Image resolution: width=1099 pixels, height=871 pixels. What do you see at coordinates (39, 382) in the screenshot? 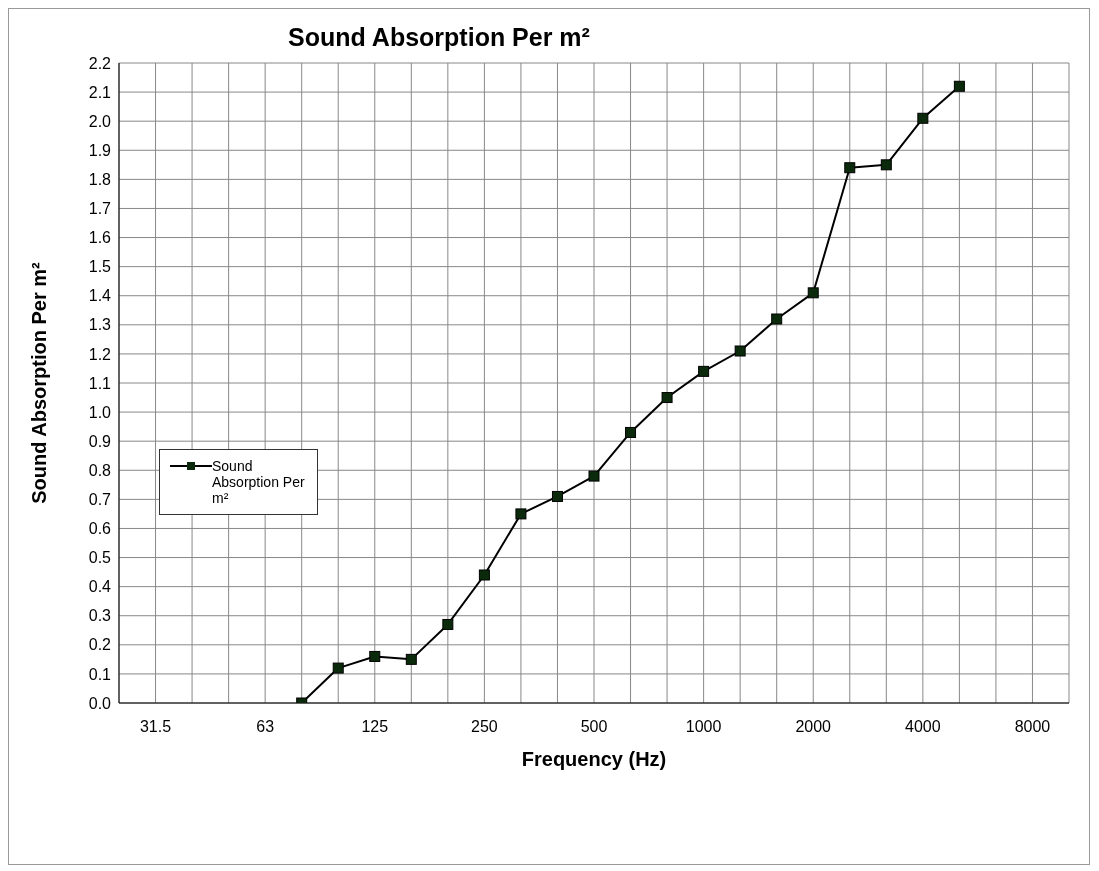
I see `y-axis-title: Sound Absorption Per m²` at bounding box center [39, 382].